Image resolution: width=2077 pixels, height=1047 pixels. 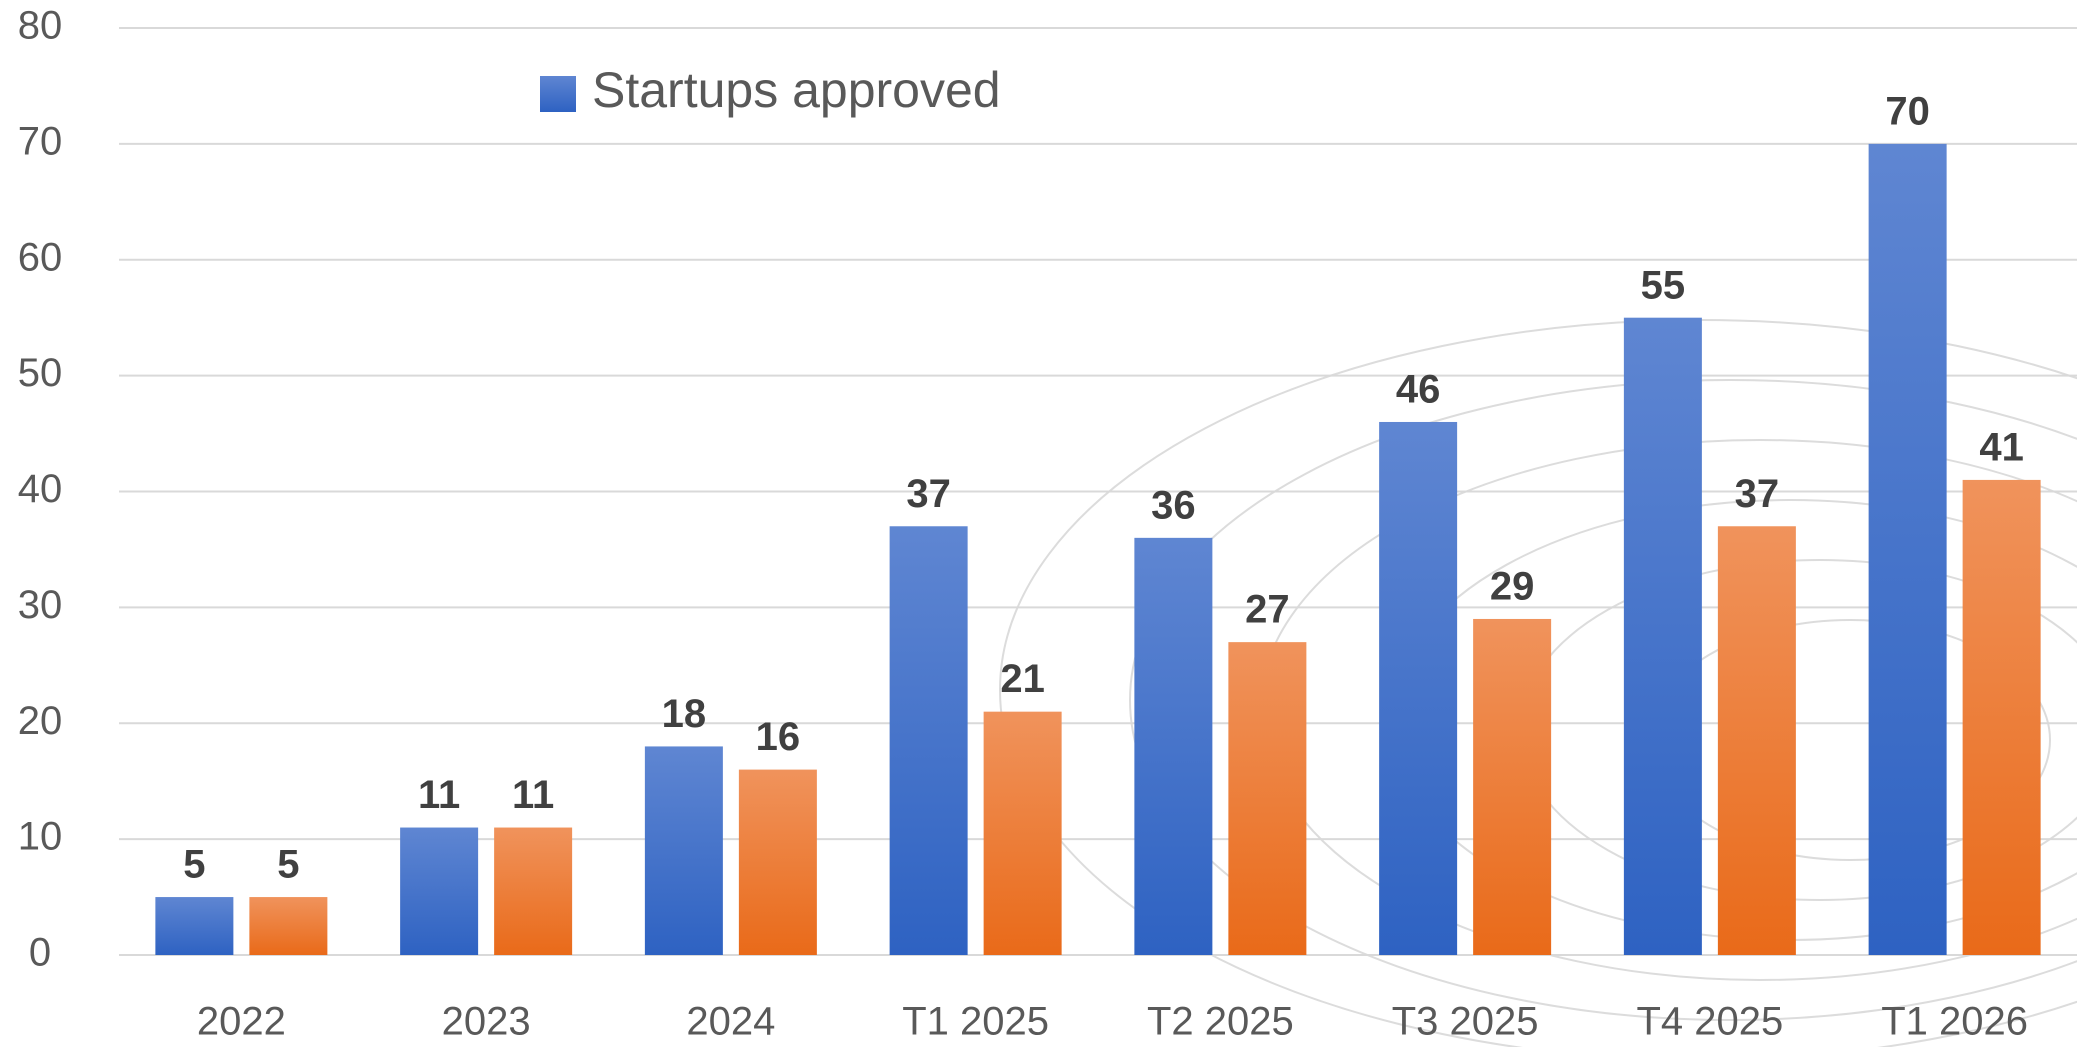 I want to click on value-label: 27, so click(x=1267, y=610).